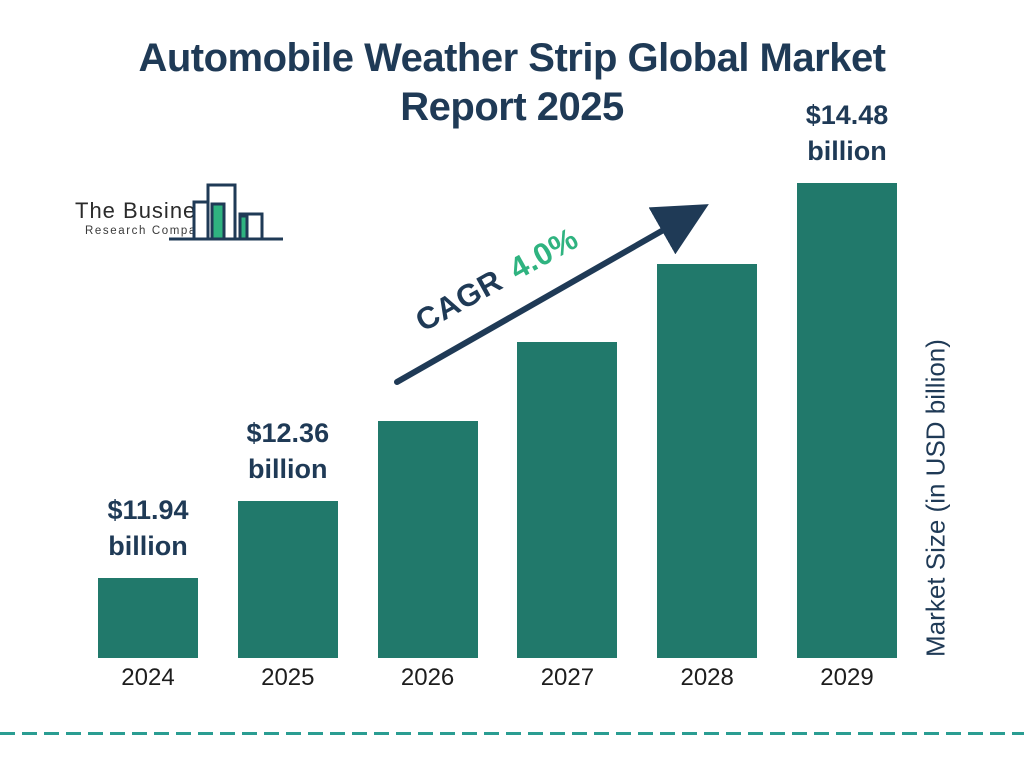 This screenshot has height=768, width=1024. I want to click on value-label-amount: $14.48, so click(847, 115).